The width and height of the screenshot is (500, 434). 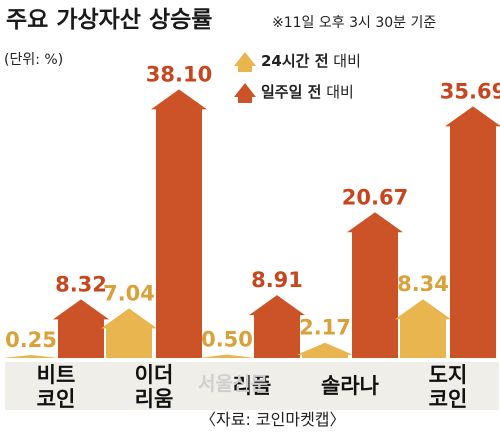 I want to click on category-label-0-1: 코인, so click(x=56, y=399).